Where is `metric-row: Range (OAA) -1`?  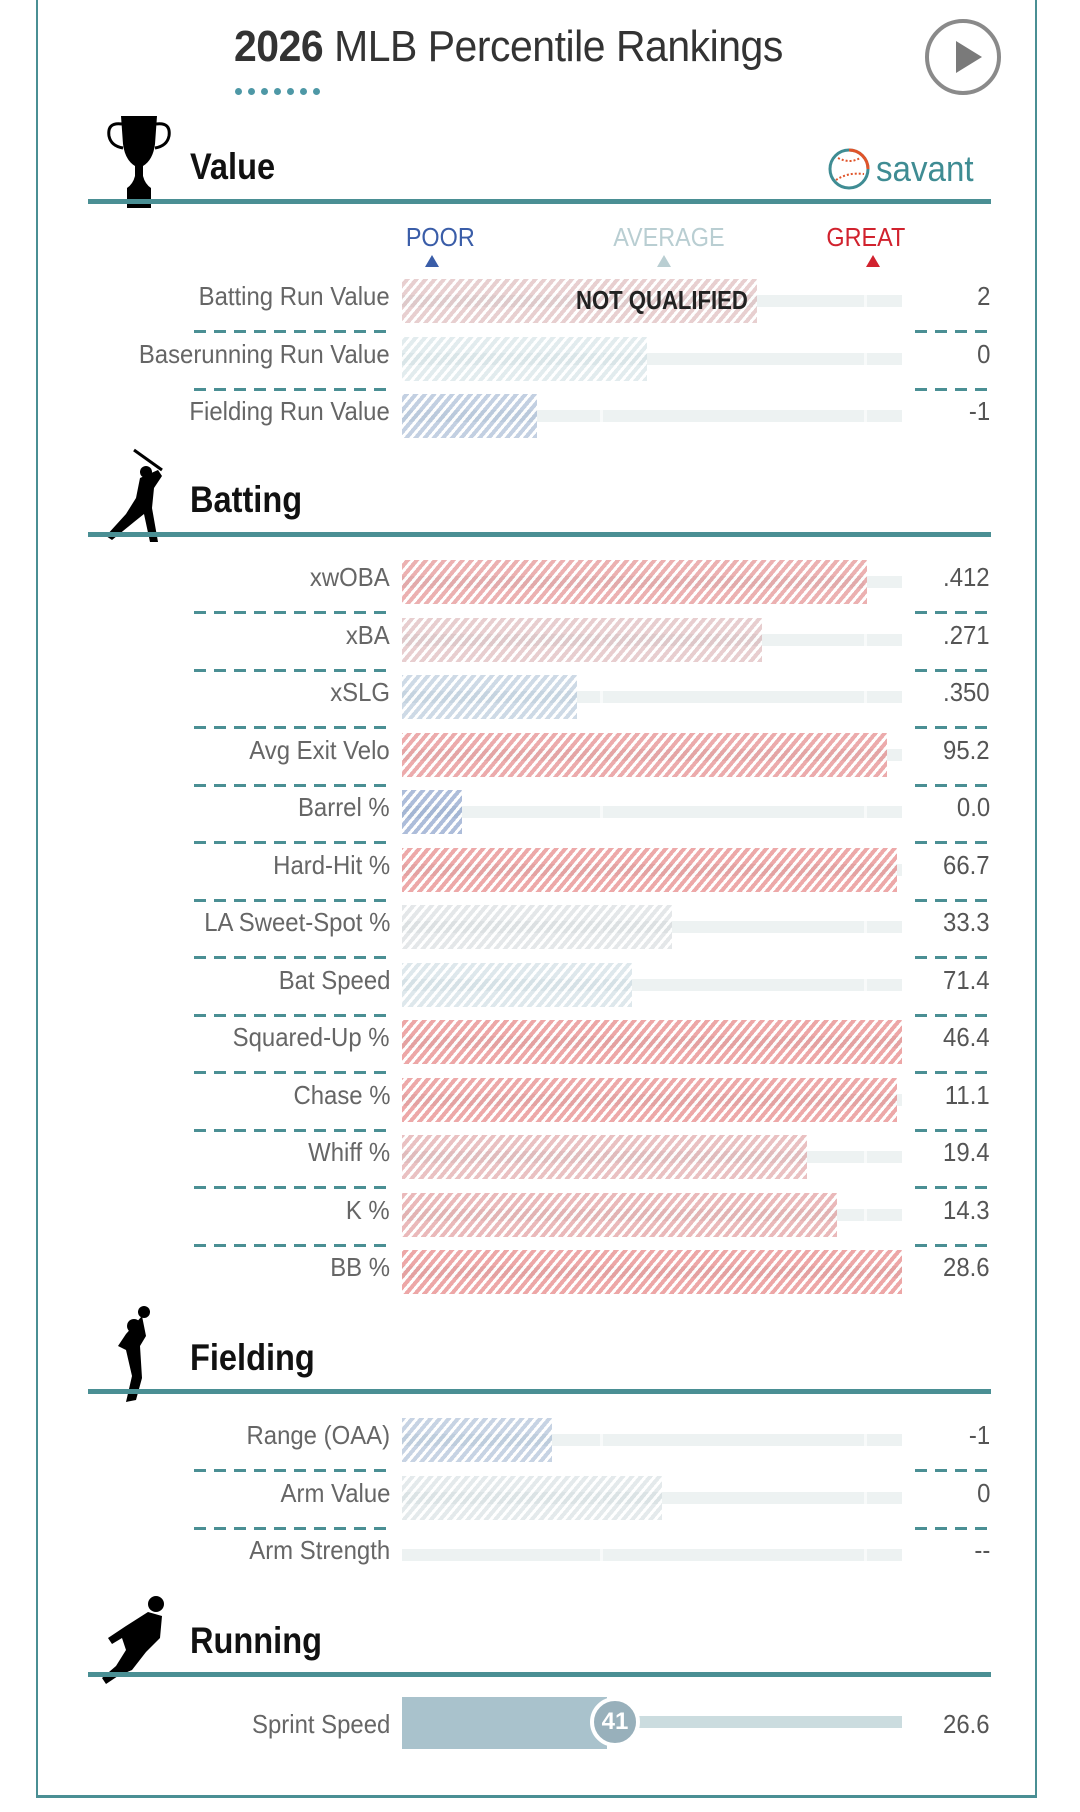
metric-row: Range (OAA) -1 is located at coordinates (540, 1443).